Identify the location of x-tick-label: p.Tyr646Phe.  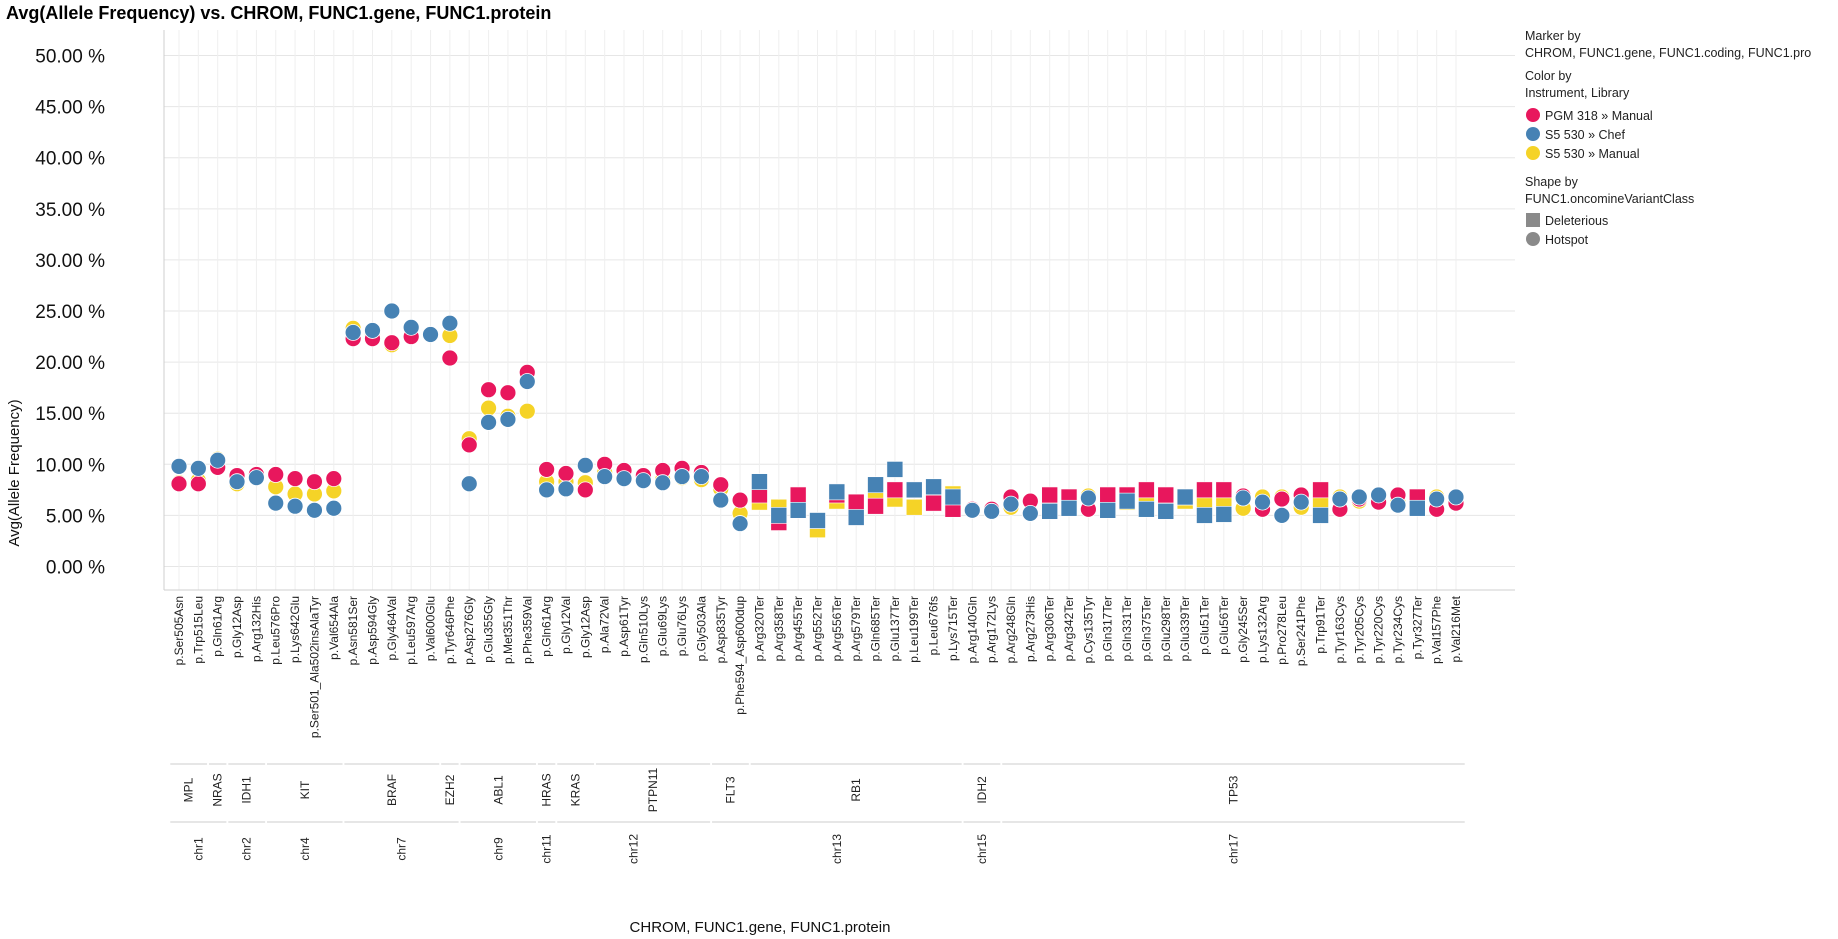
(450, 630).